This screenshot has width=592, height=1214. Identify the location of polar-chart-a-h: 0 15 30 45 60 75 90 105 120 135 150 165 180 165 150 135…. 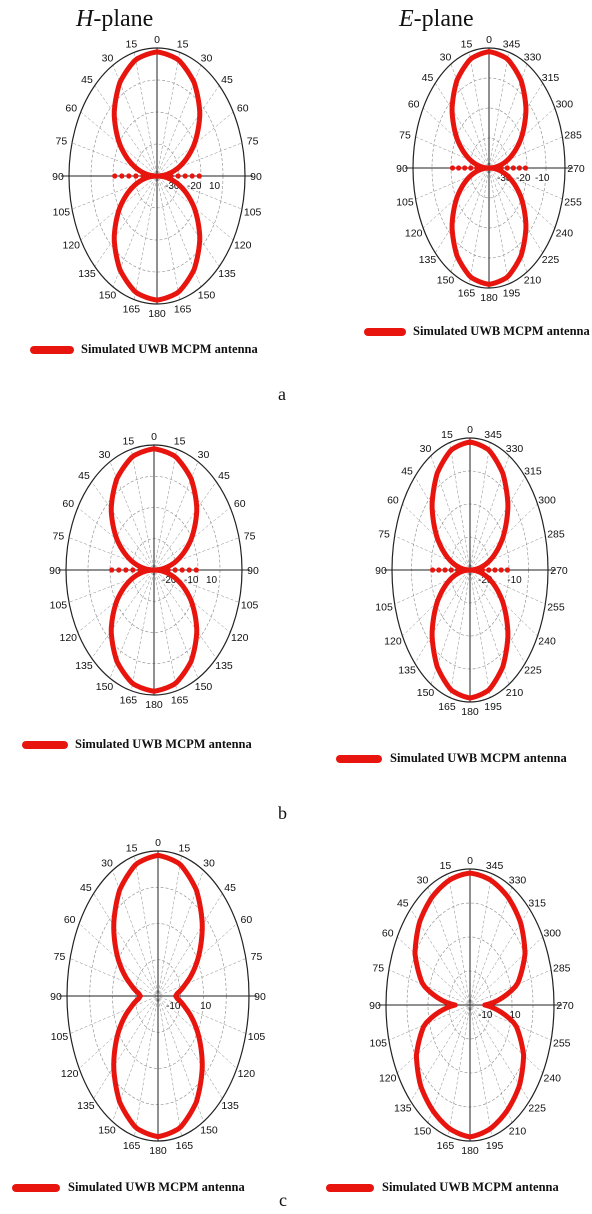
(157, 177).